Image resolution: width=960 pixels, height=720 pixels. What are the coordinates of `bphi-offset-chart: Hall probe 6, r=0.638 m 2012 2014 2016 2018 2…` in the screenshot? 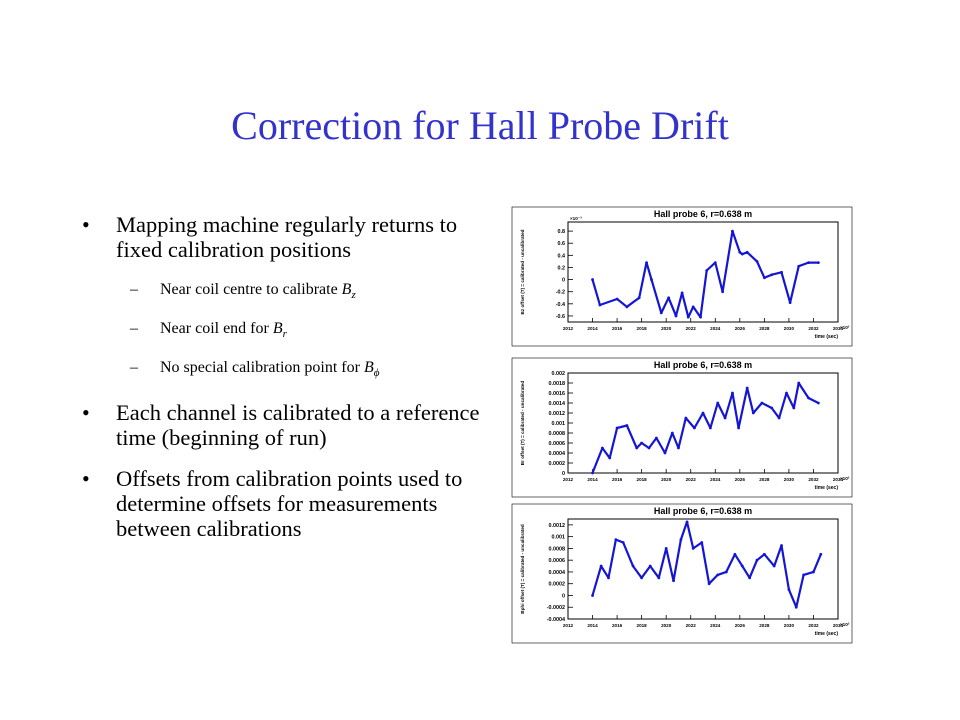 It's located at (682, 573).